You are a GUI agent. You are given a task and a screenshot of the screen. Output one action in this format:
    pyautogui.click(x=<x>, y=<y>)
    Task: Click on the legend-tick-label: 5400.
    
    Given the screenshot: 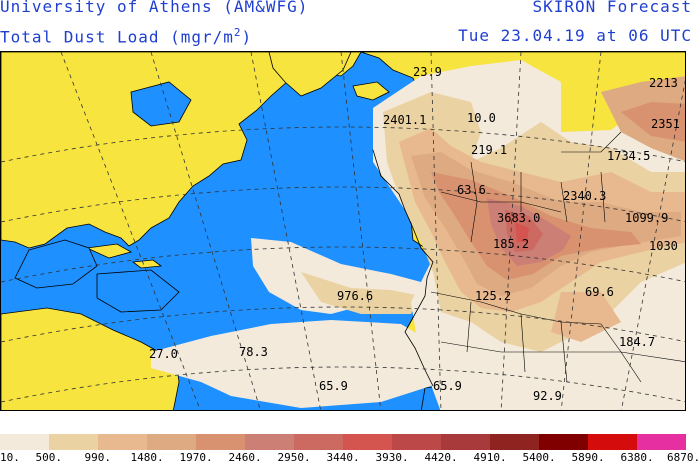 What is the action you would take?
    pyautogui.click(x=539, y=457)
    